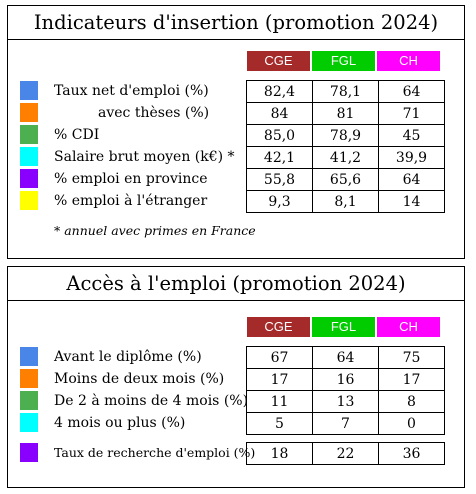 This screenshot has height=494, width=476. Describe the element at coordinates (236, 23) in the screenshot. I see `panel-title: Indicateurs d'insertion (promotion 2024)` at that location.